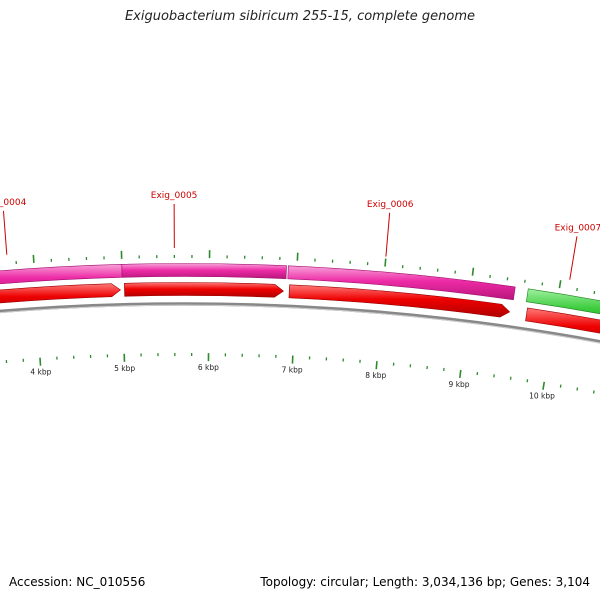 This screenshot has width=600, height=600. I want to click on ruler-tick-label: 8 kbp, so click(375, 375).